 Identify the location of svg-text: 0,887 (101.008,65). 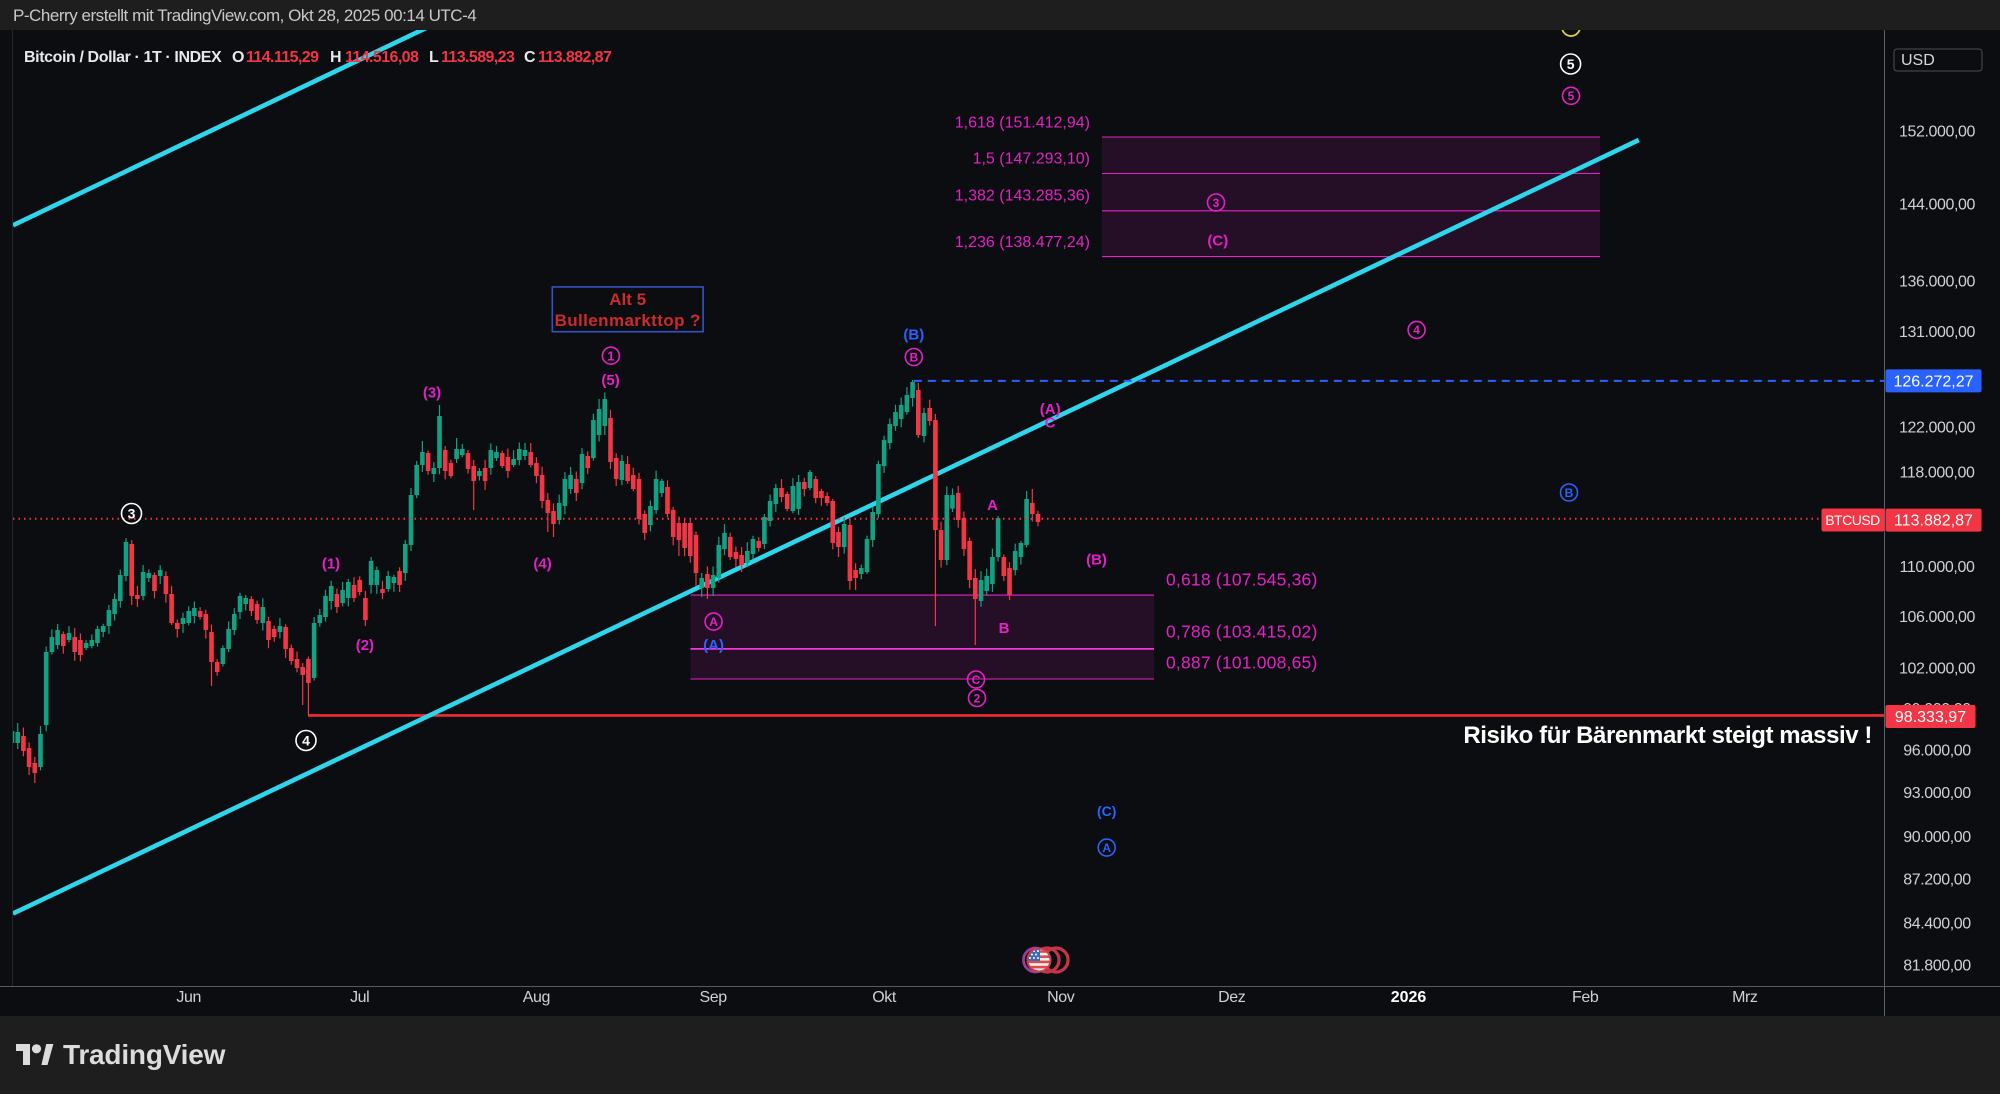
(1242, 663).